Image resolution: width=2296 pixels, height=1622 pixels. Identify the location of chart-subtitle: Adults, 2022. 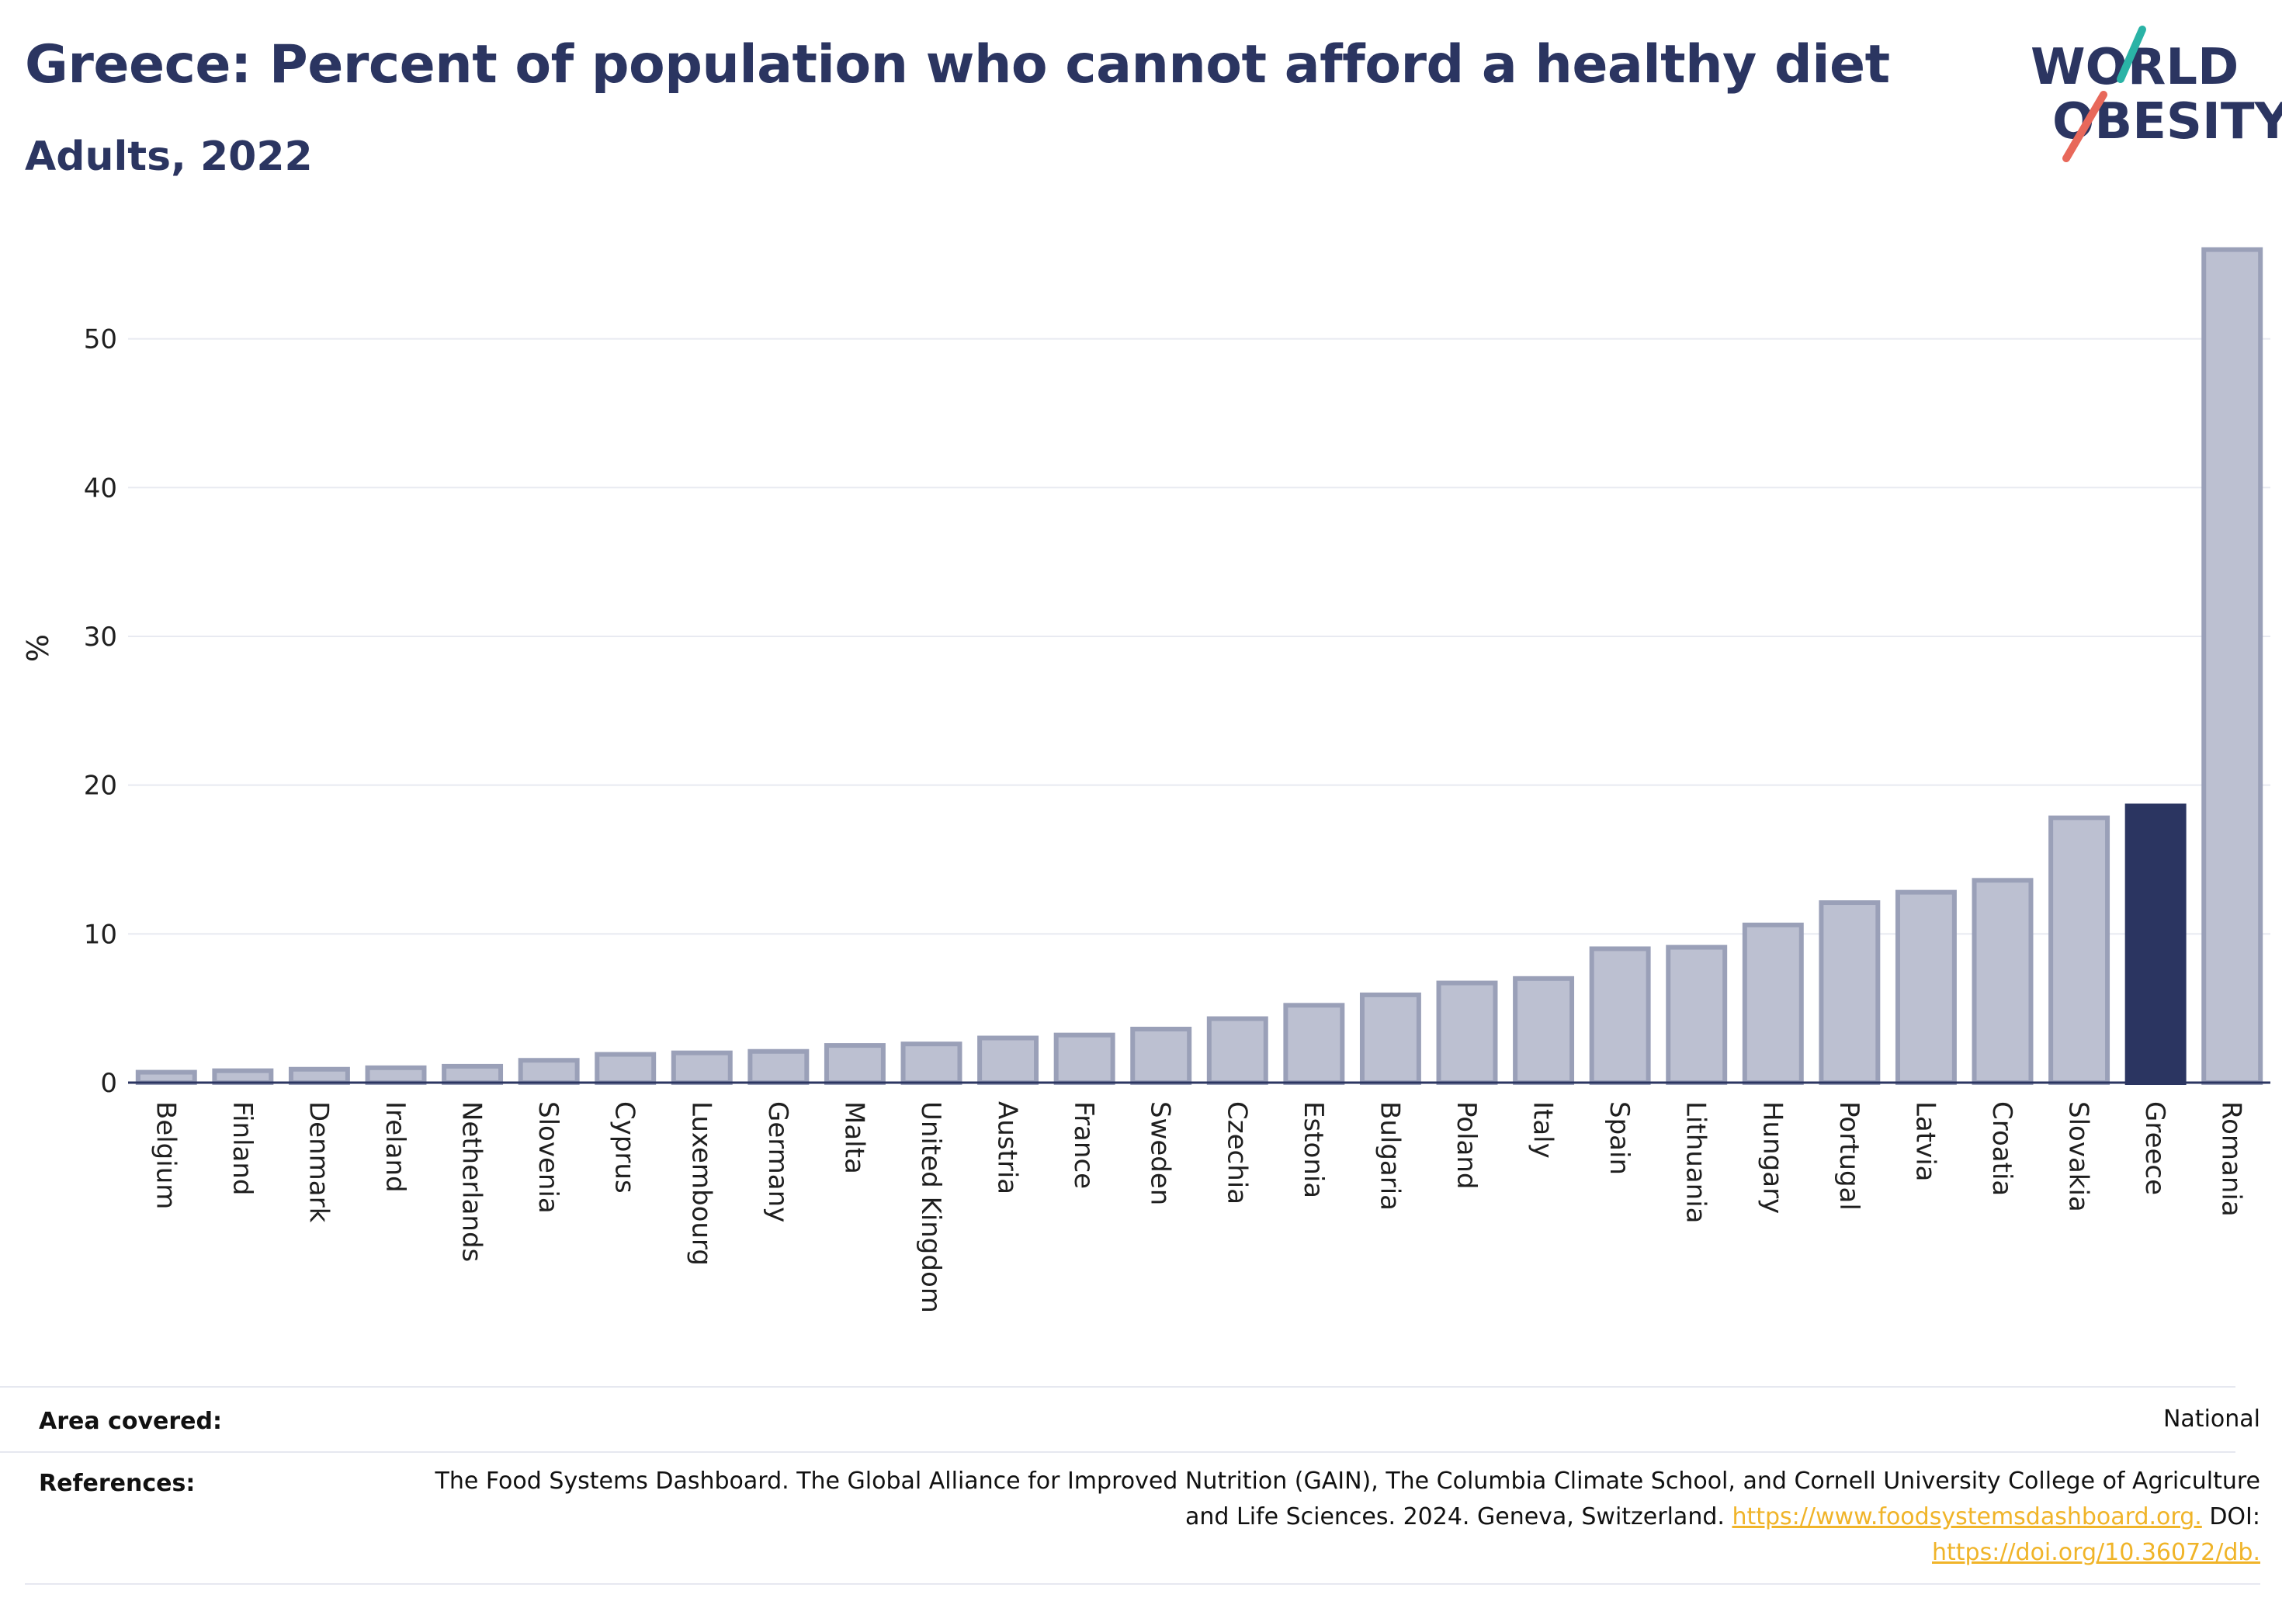
(169, 156).